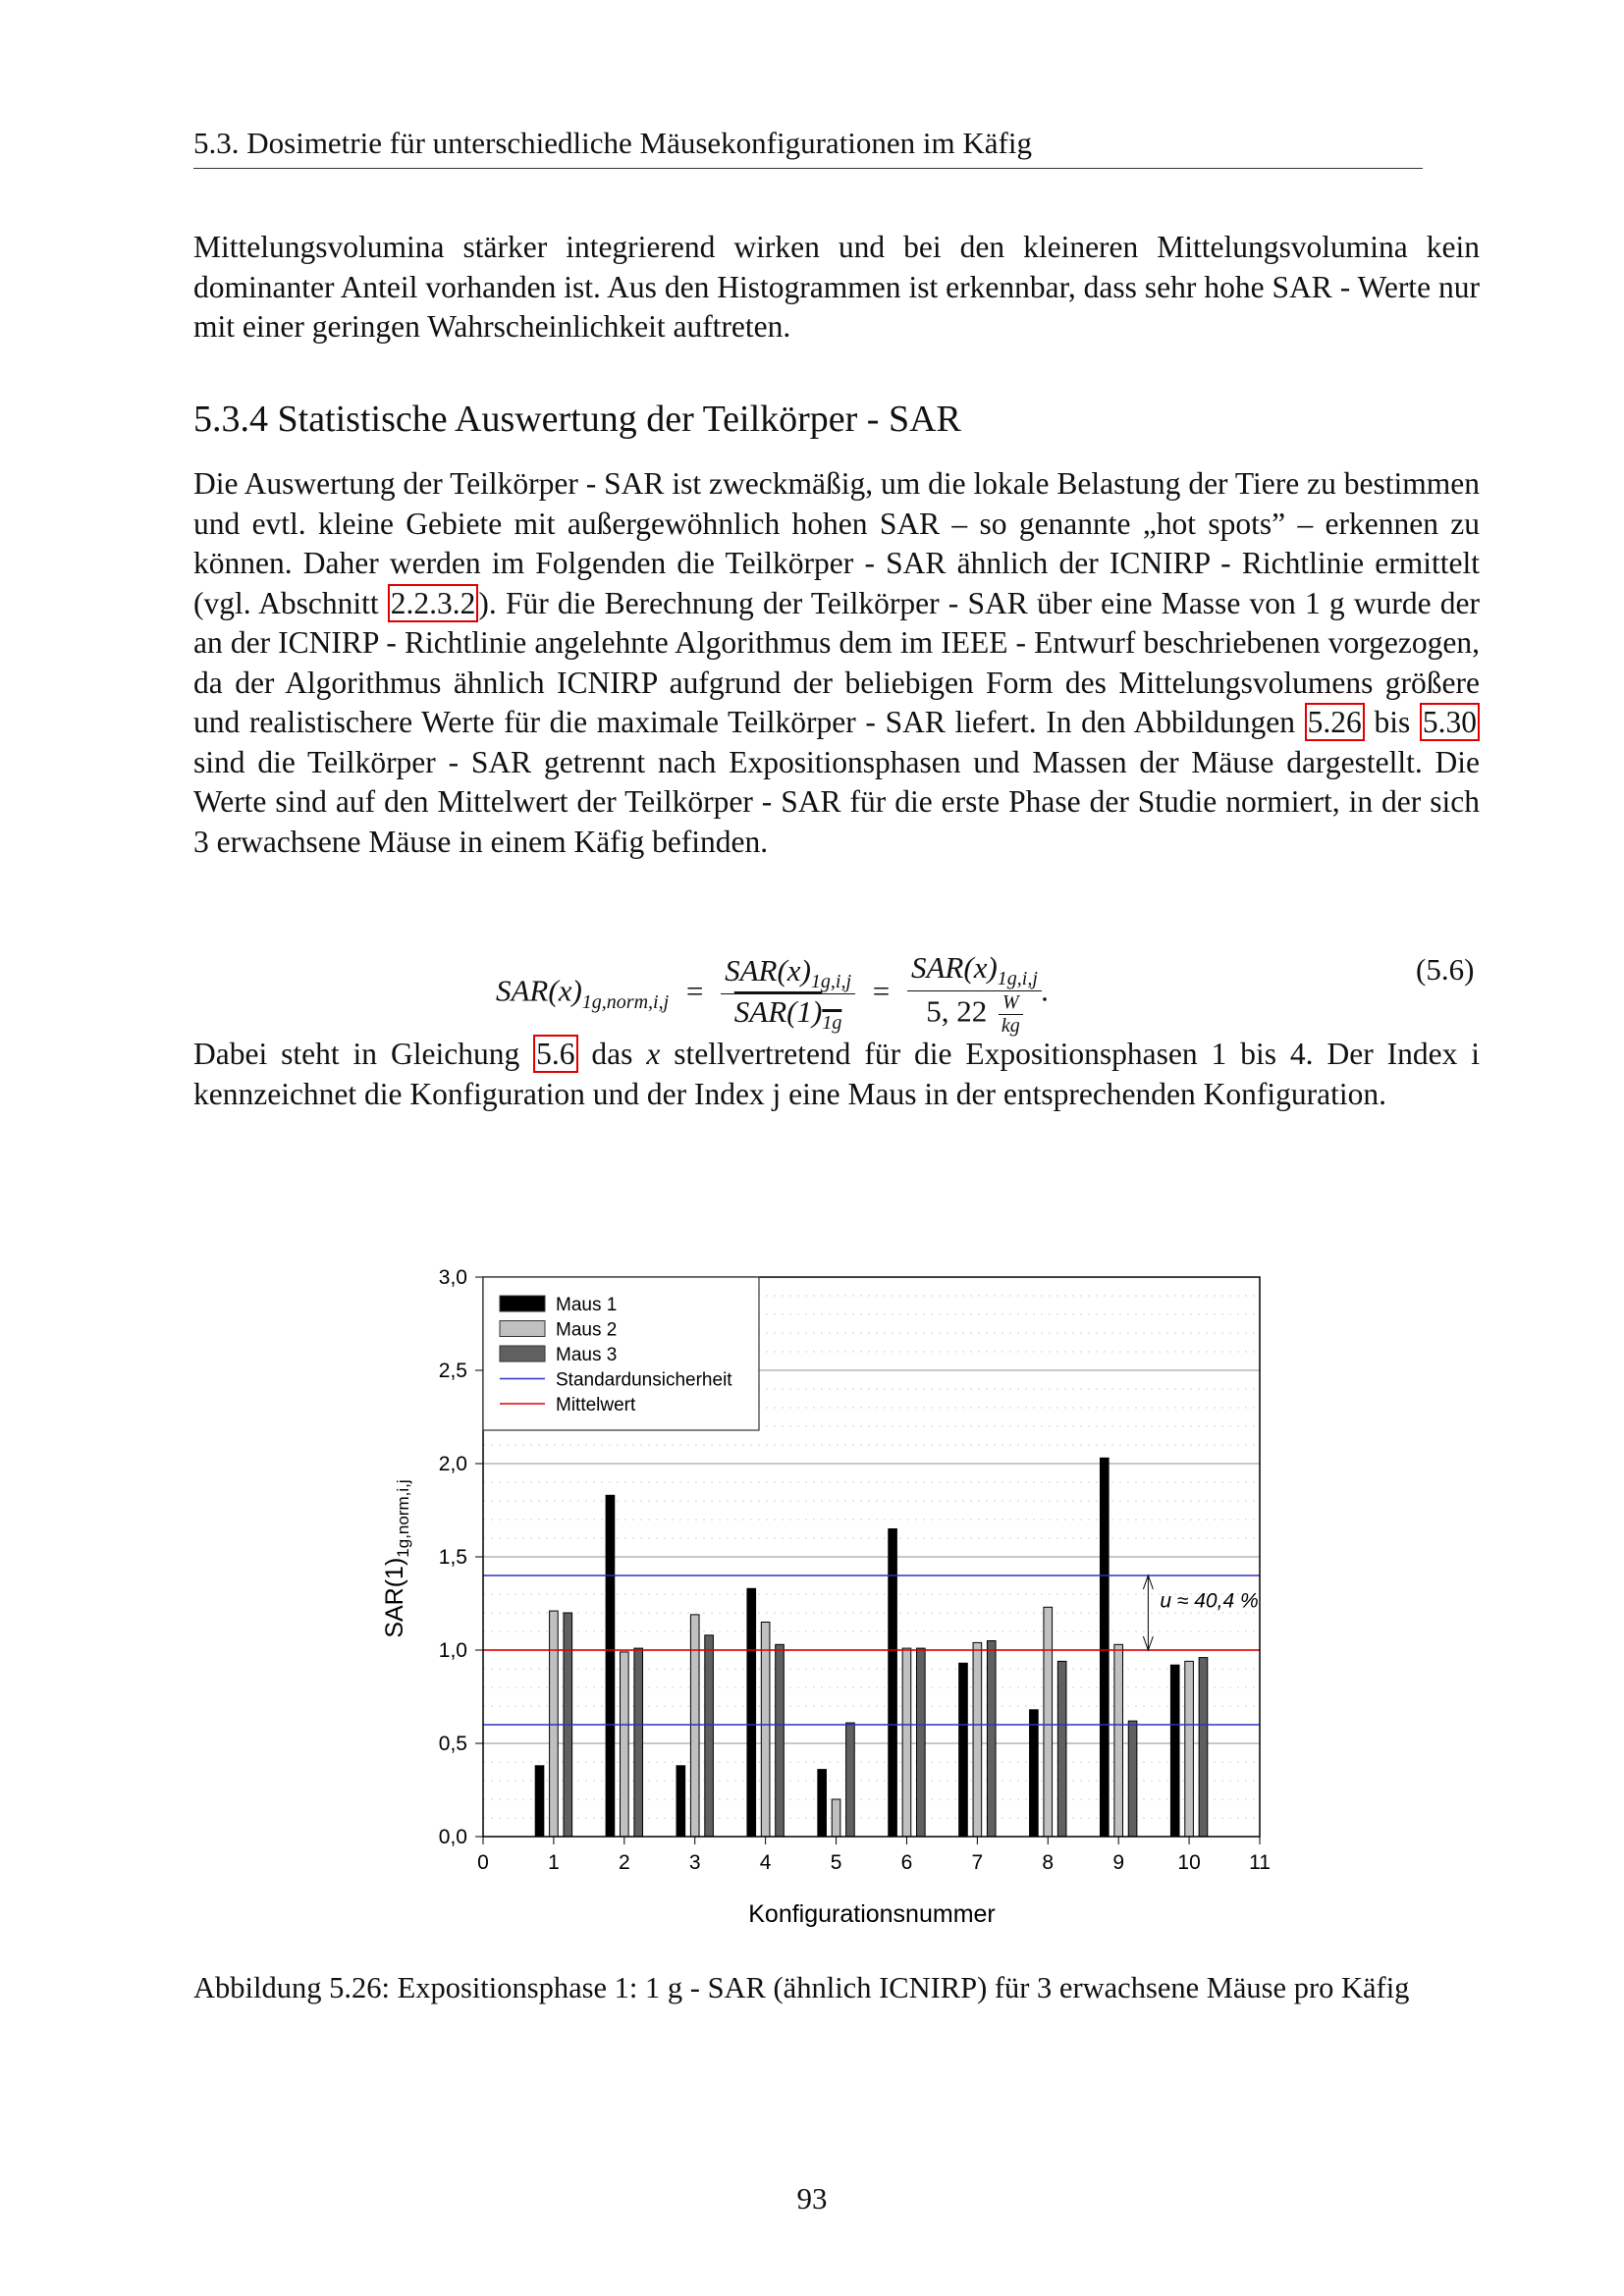 The width and height of the screenshot is (1624, 2296). What do you see at coordinates (433, 602) in the screenshot?
I see `ref-link-section: 2.2.3.2` at bounding box center [433, 602].